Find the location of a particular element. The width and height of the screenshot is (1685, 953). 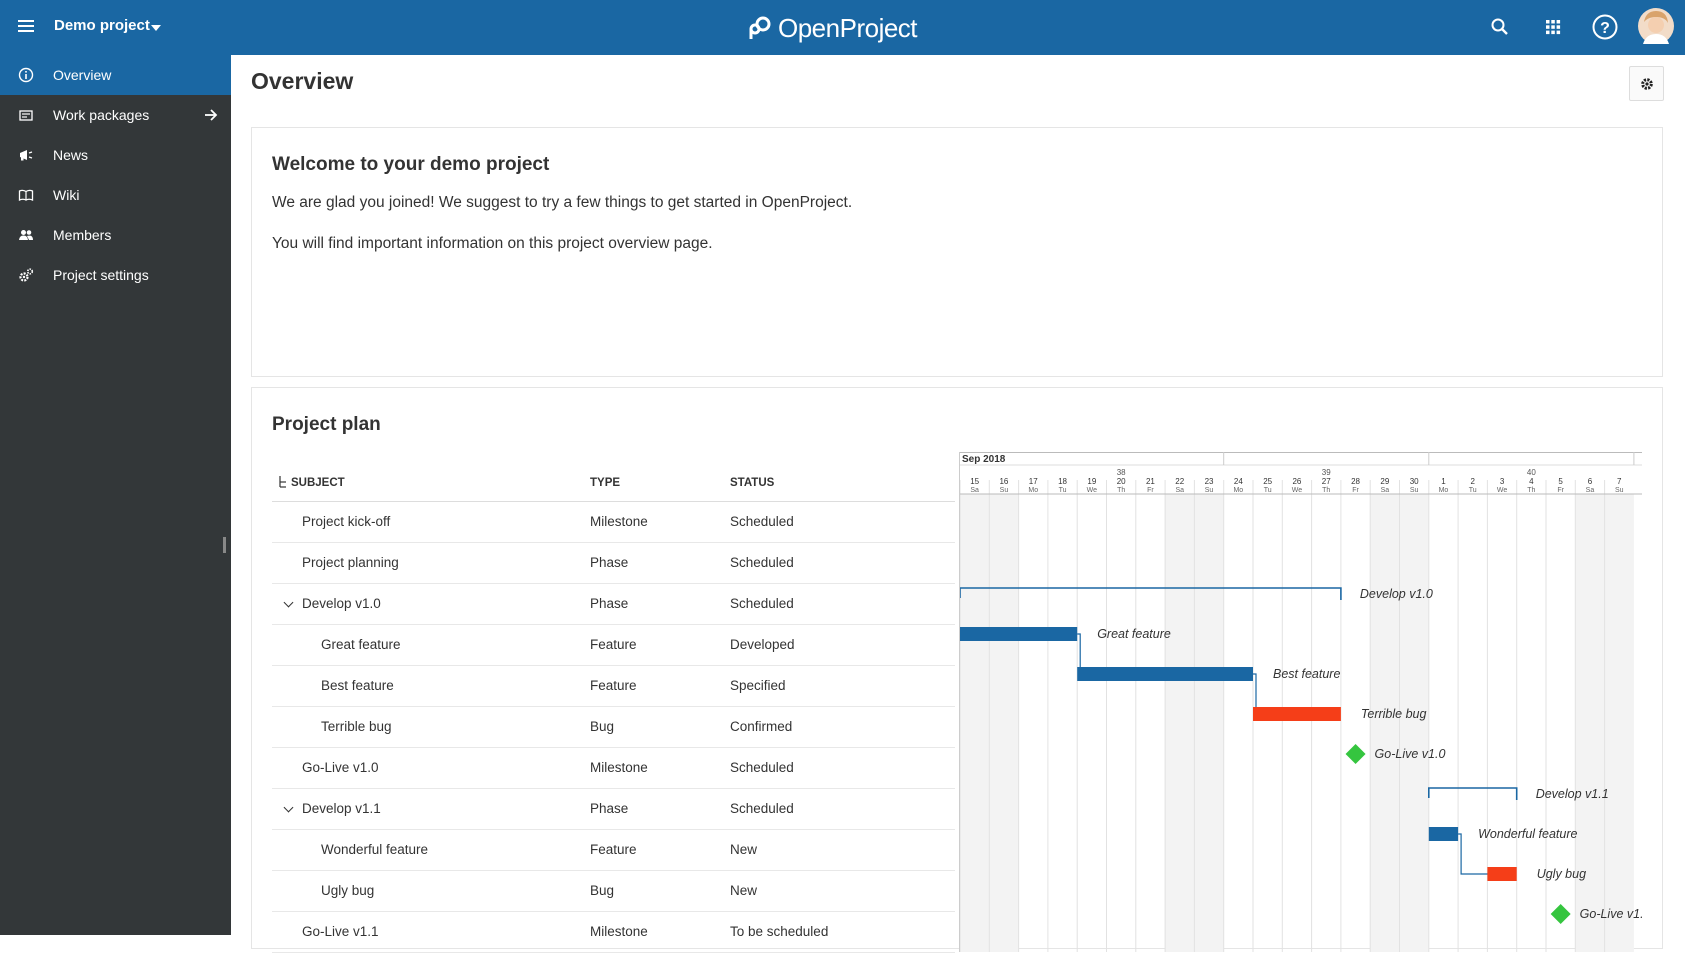

arrow-right-icon is located at coordinates (211, 116).